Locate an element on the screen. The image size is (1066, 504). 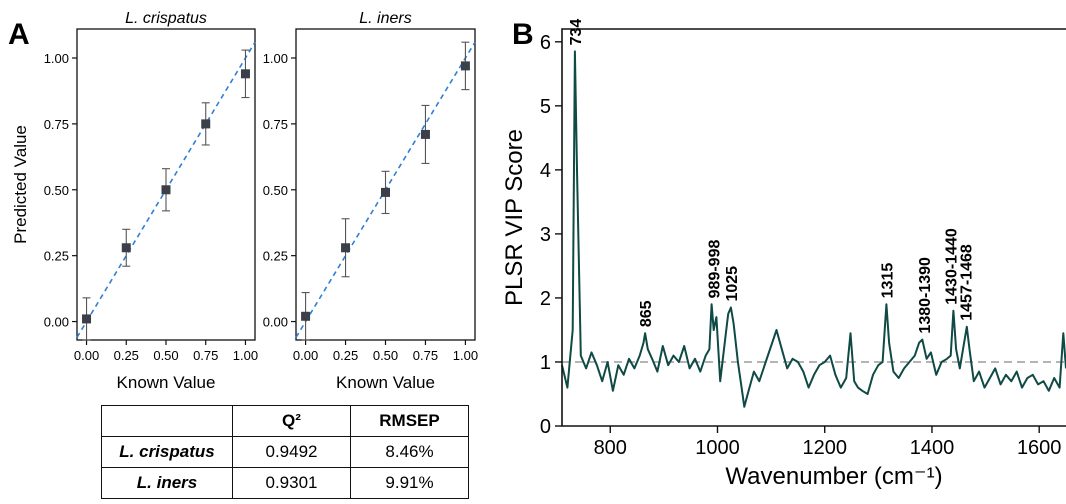
table-header-rmsep: RMSEP is located at coordinates (409, 421).